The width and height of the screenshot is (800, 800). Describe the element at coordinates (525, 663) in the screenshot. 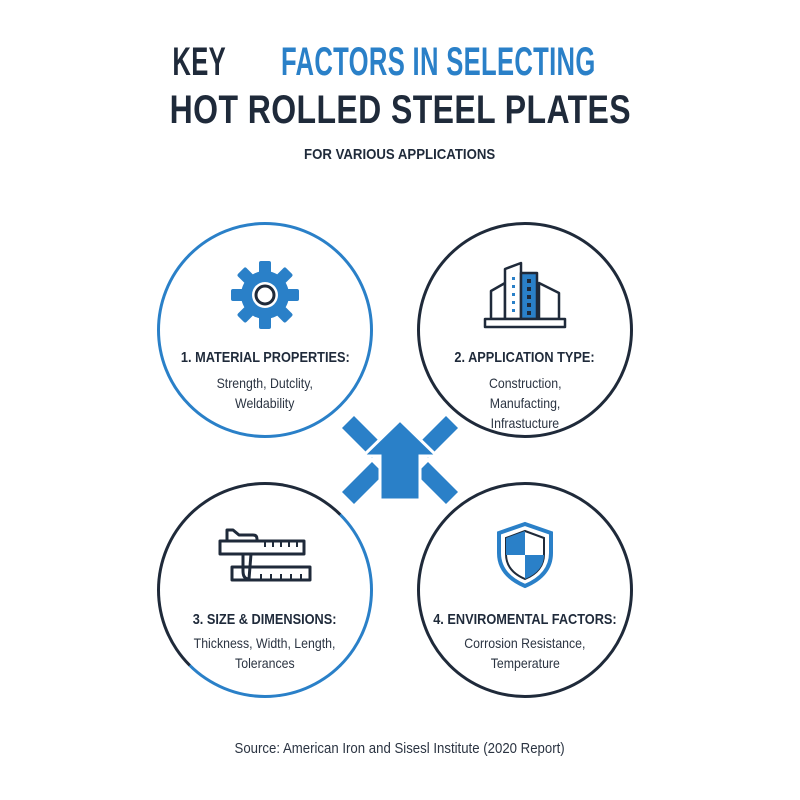

I see `factor-detail-line: Temperature` at that location.